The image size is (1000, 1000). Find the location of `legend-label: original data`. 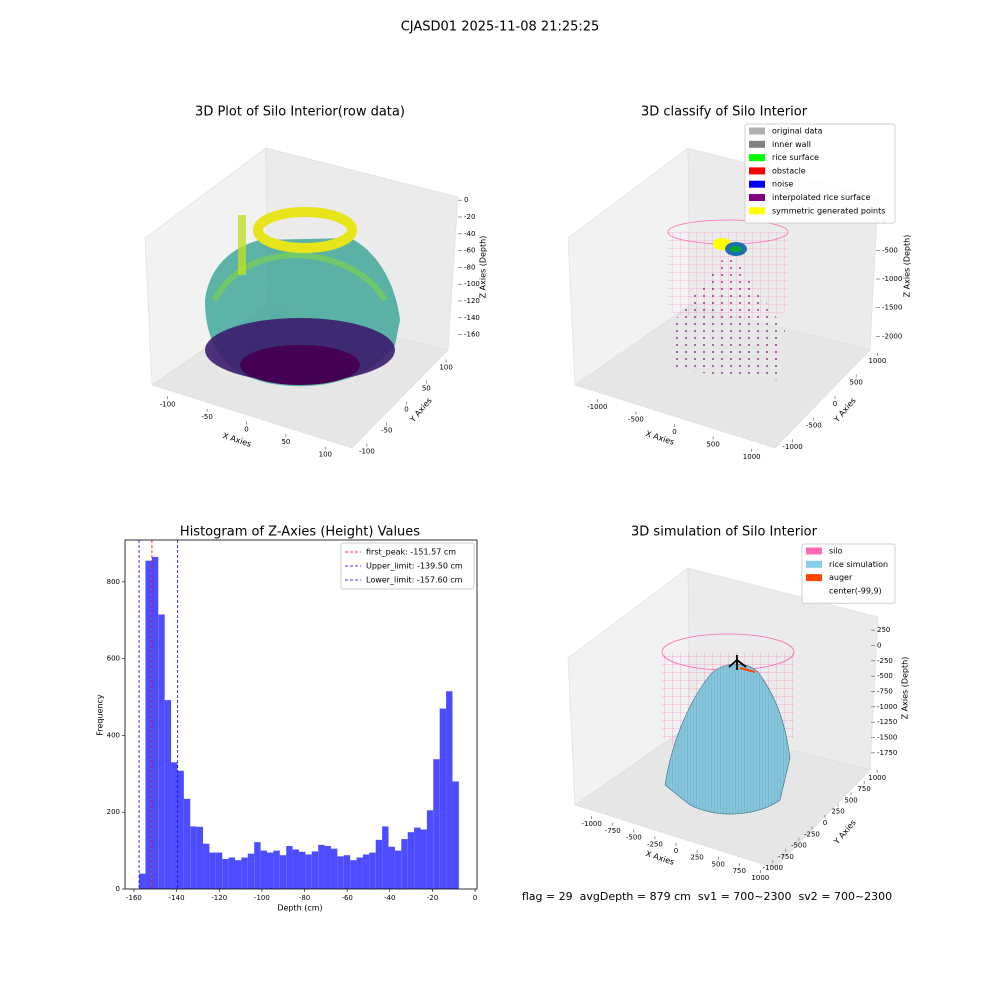

legend-label: original data is located at coordinates (797, 131).